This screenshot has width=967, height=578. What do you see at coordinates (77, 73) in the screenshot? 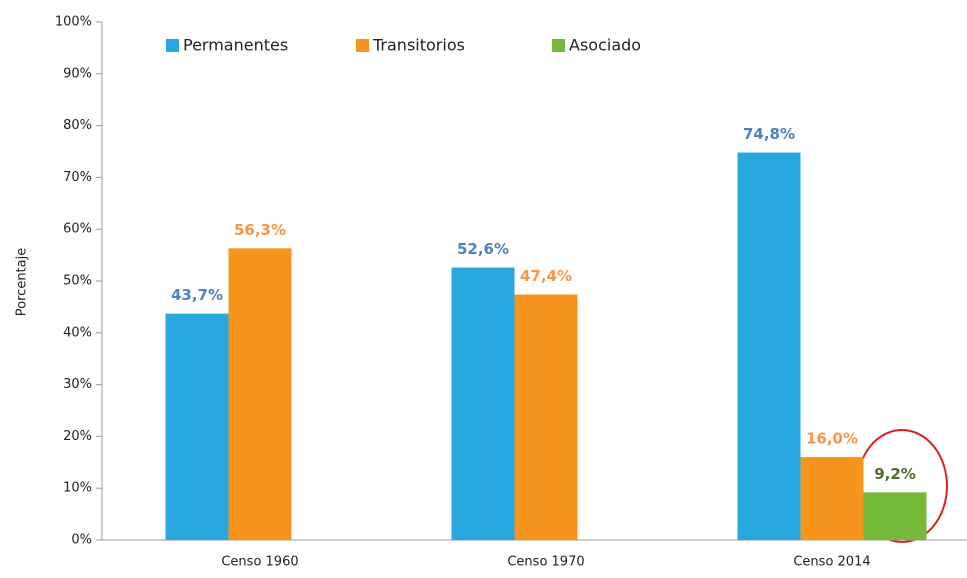
I see `y-tick-label: 90%` at bounding box center [77, 73].